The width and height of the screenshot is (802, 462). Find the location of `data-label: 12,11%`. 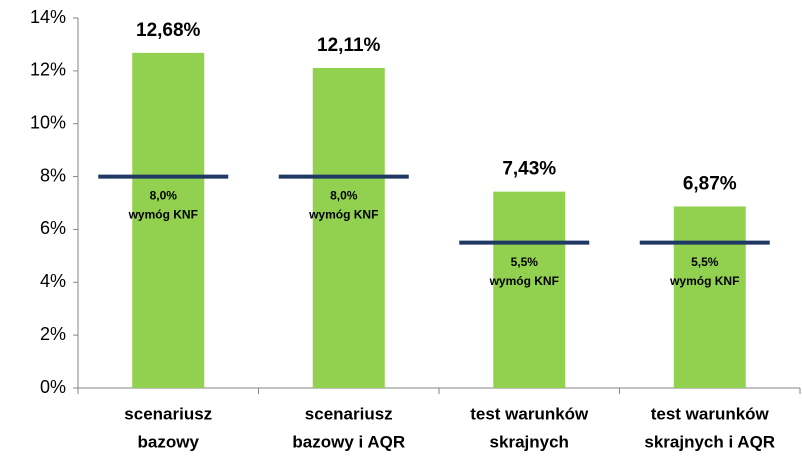

data-label: 12,11% is located at coordinates (348, 45).